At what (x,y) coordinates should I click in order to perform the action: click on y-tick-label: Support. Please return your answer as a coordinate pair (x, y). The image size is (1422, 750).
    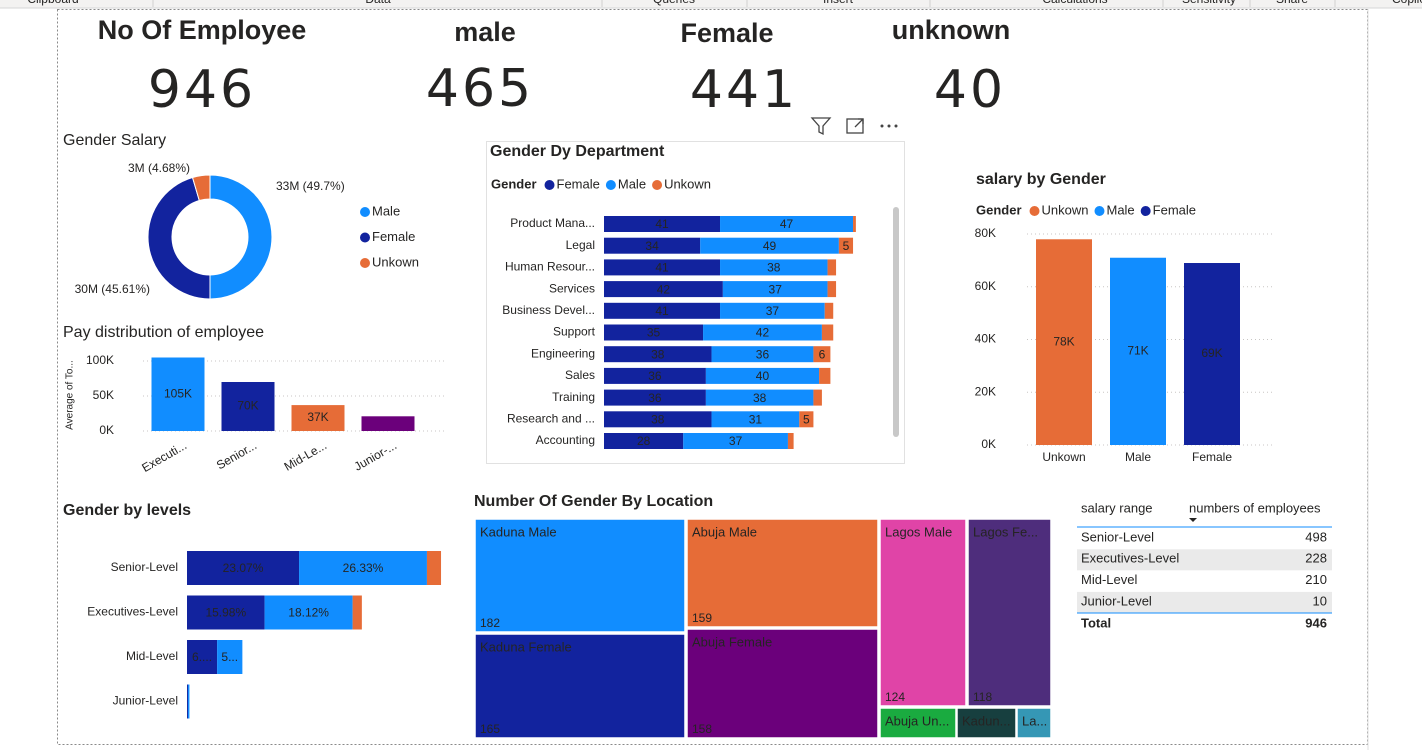
    Looking at the image, I should click on (574, 332).